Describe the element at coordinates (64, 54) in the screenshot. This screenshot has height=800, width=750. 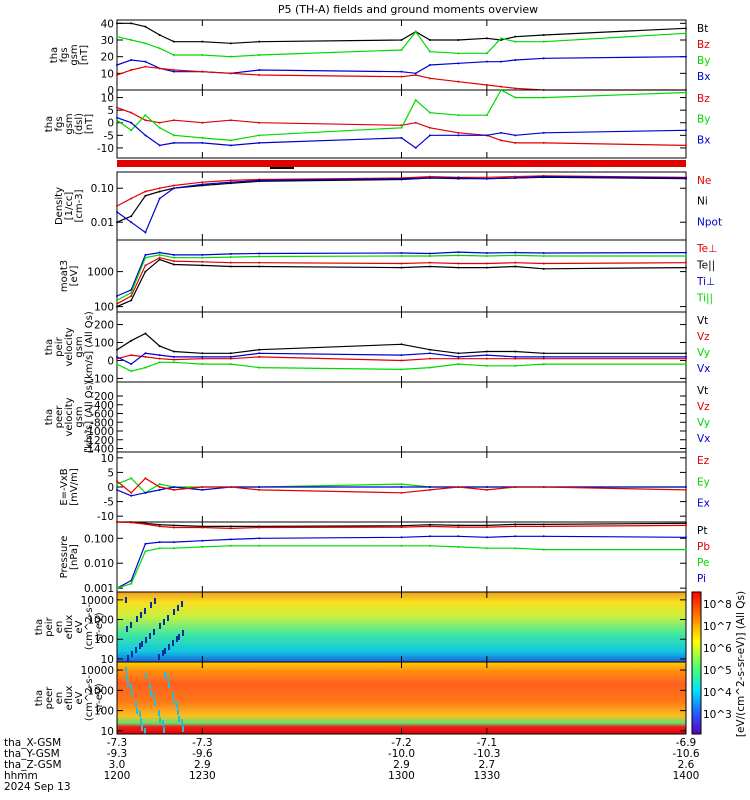
I see `ylabel-line: fgs` at that location.